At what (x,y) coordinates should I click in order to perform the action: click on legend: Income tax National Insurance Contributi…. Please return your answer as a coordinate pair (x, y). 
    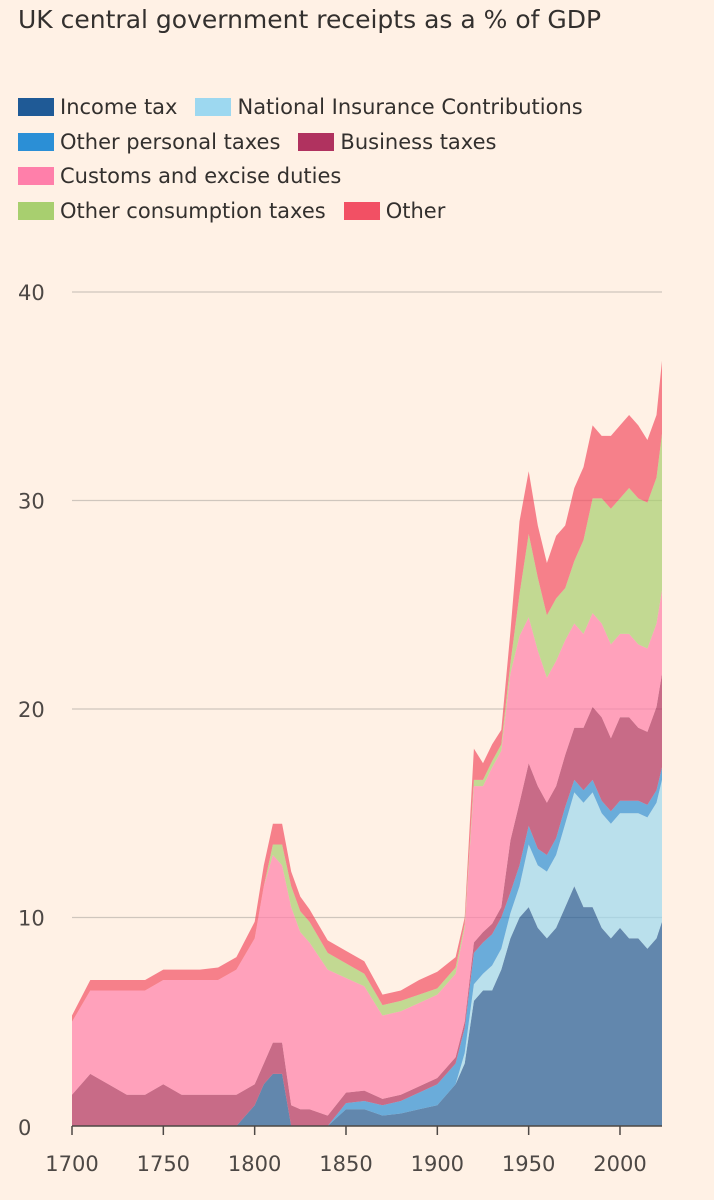
    Looking at the image, I should click on (363, 159).